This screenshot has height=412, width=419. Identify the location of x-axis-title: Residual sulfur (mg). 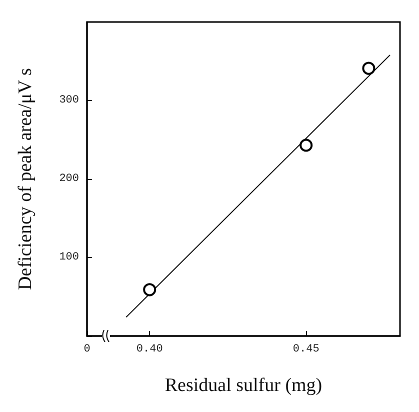
(243, 385).